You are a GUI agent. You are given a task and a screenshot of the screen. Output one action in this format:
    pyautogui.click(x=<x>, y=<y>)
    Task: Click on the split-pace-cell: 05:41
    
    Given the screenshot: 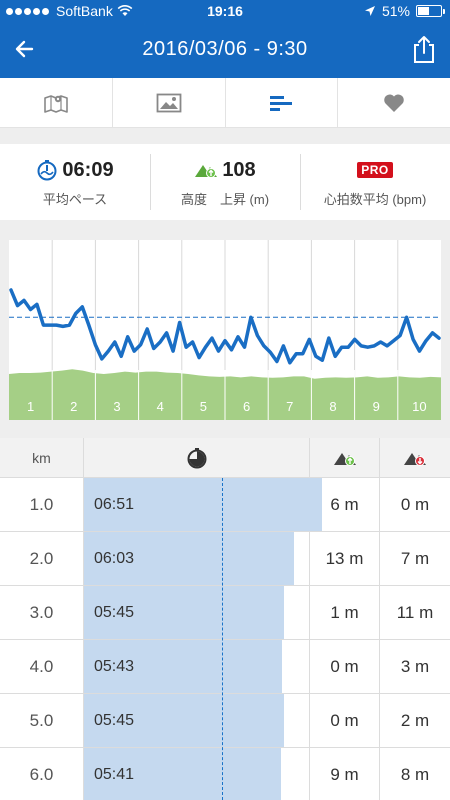 What is the action you would take?
    pyautogui.click(x=197, y=774)
    